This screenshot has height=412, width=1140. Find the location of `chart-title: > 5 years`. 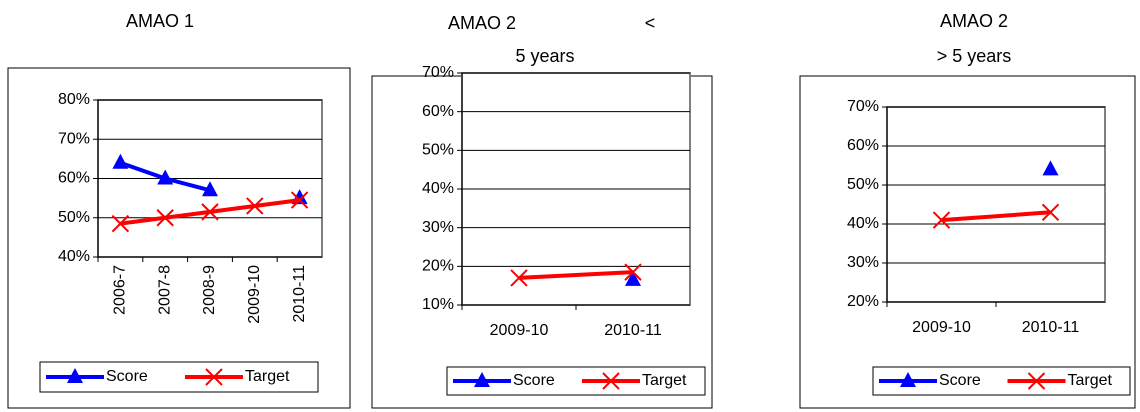

chart-title: > 5 years is located at coordinates (974, 56).